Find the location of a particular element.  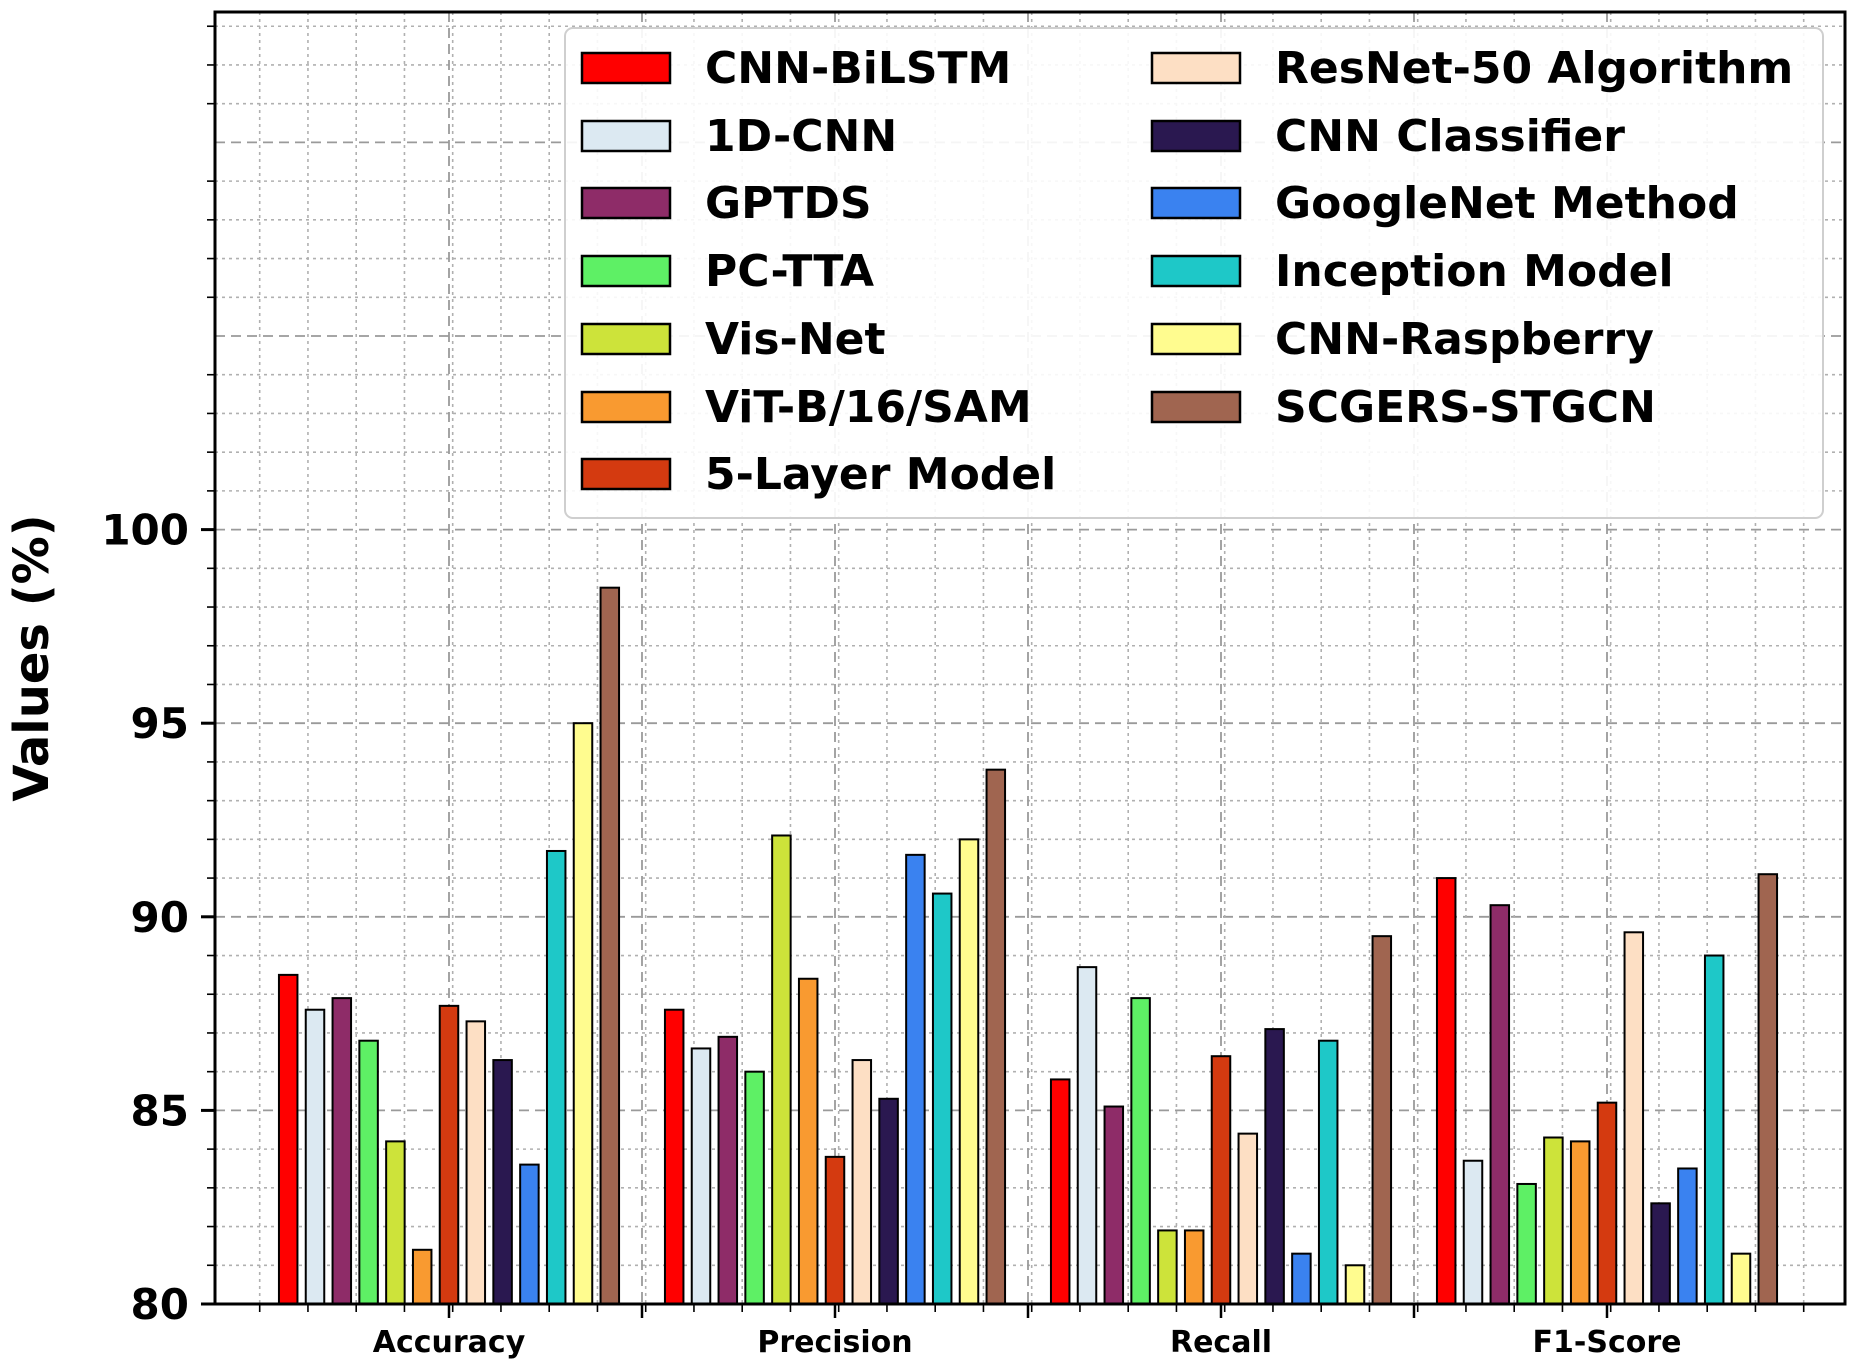

y-tick-label: 85 is located at coordinates (160, 1110).